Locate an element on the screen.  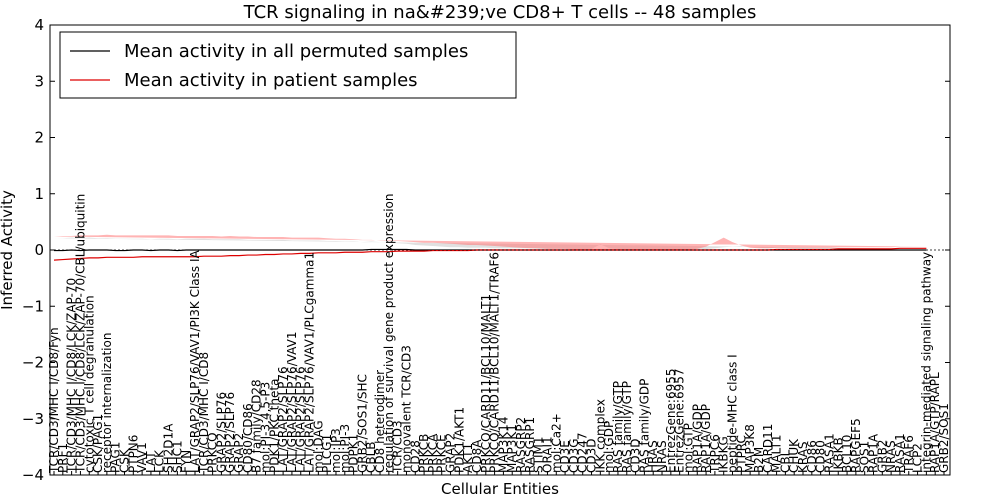
x-tick-label: PRKCB is located at coordinates (424, 453).